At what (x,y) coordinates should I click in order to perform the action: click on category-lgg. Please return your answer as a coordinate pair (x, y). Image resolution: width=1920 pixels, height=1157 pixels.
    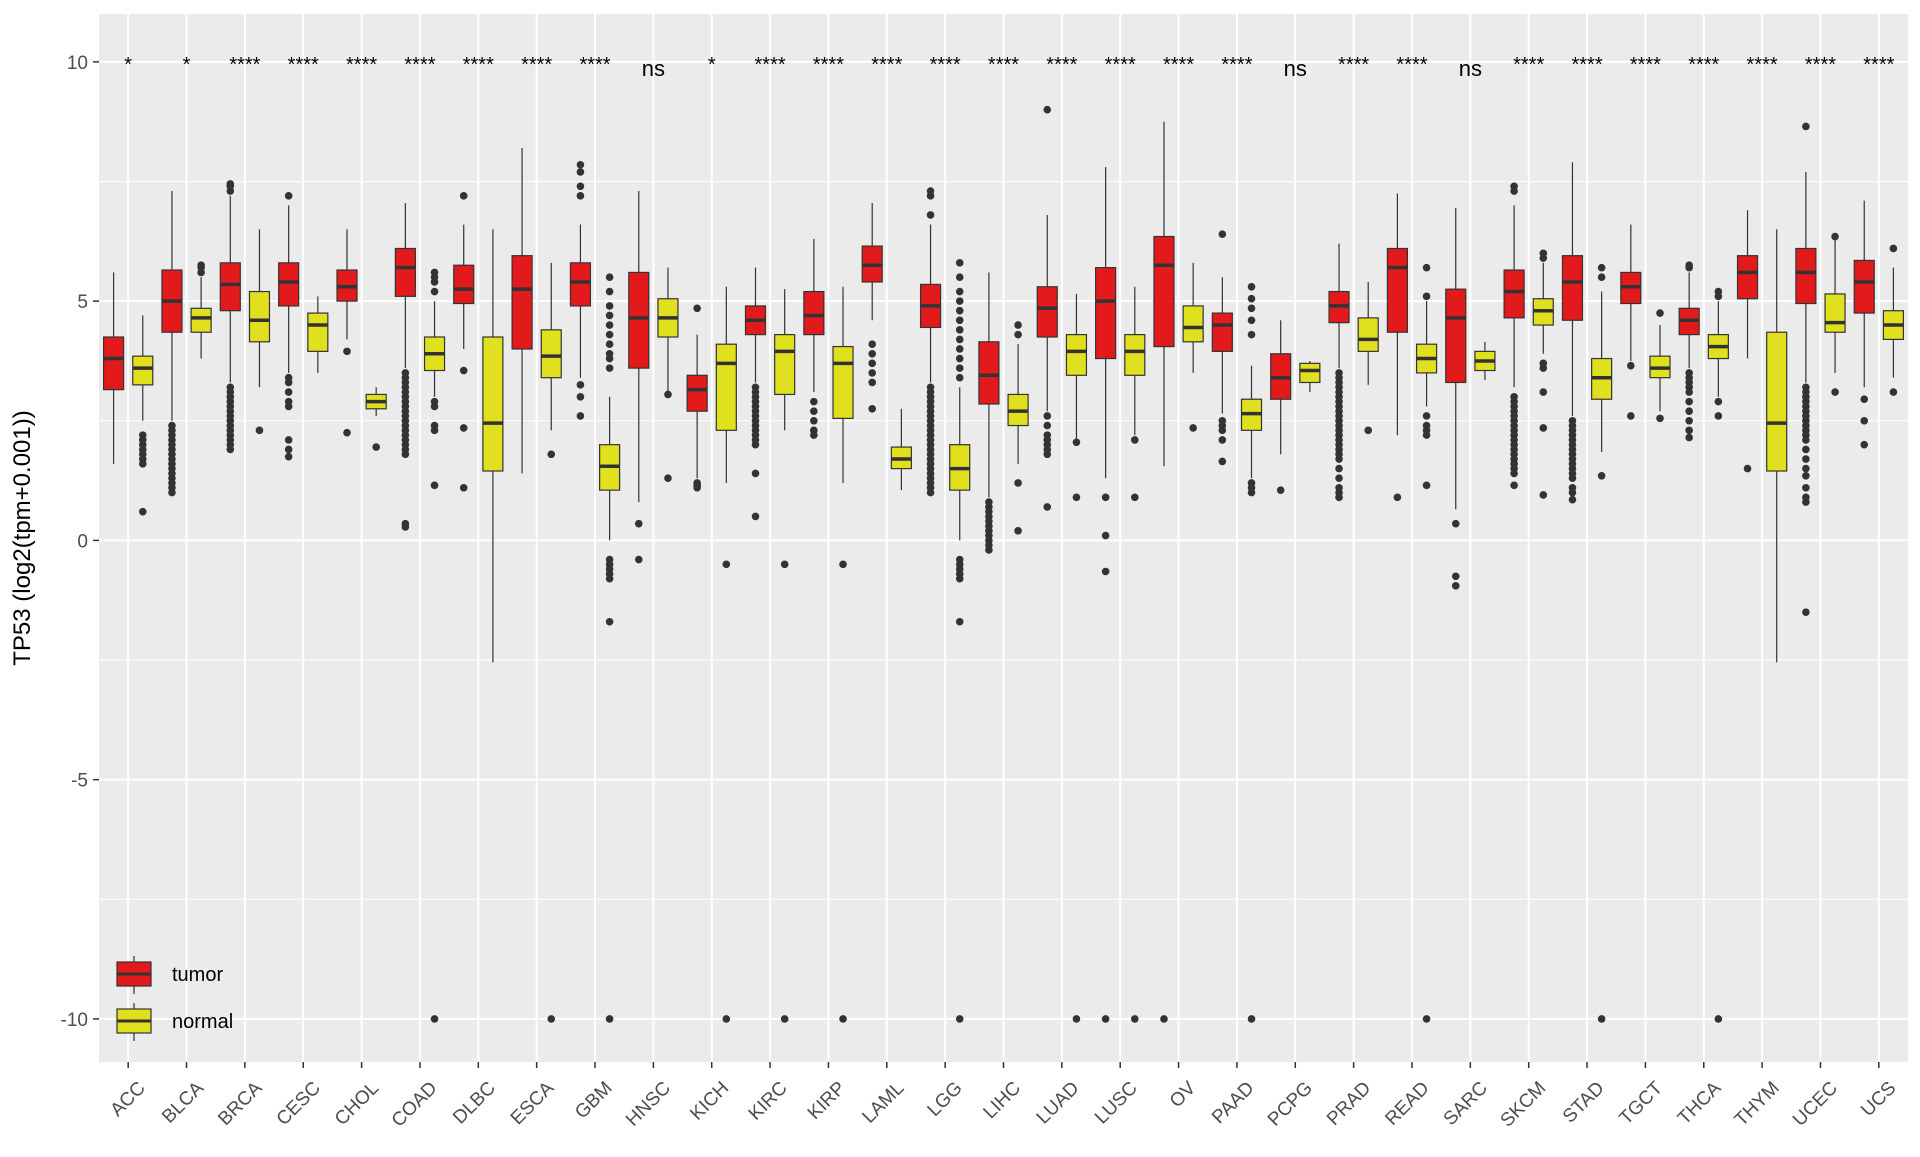
    Looking at the image, I should click on (945, 605).